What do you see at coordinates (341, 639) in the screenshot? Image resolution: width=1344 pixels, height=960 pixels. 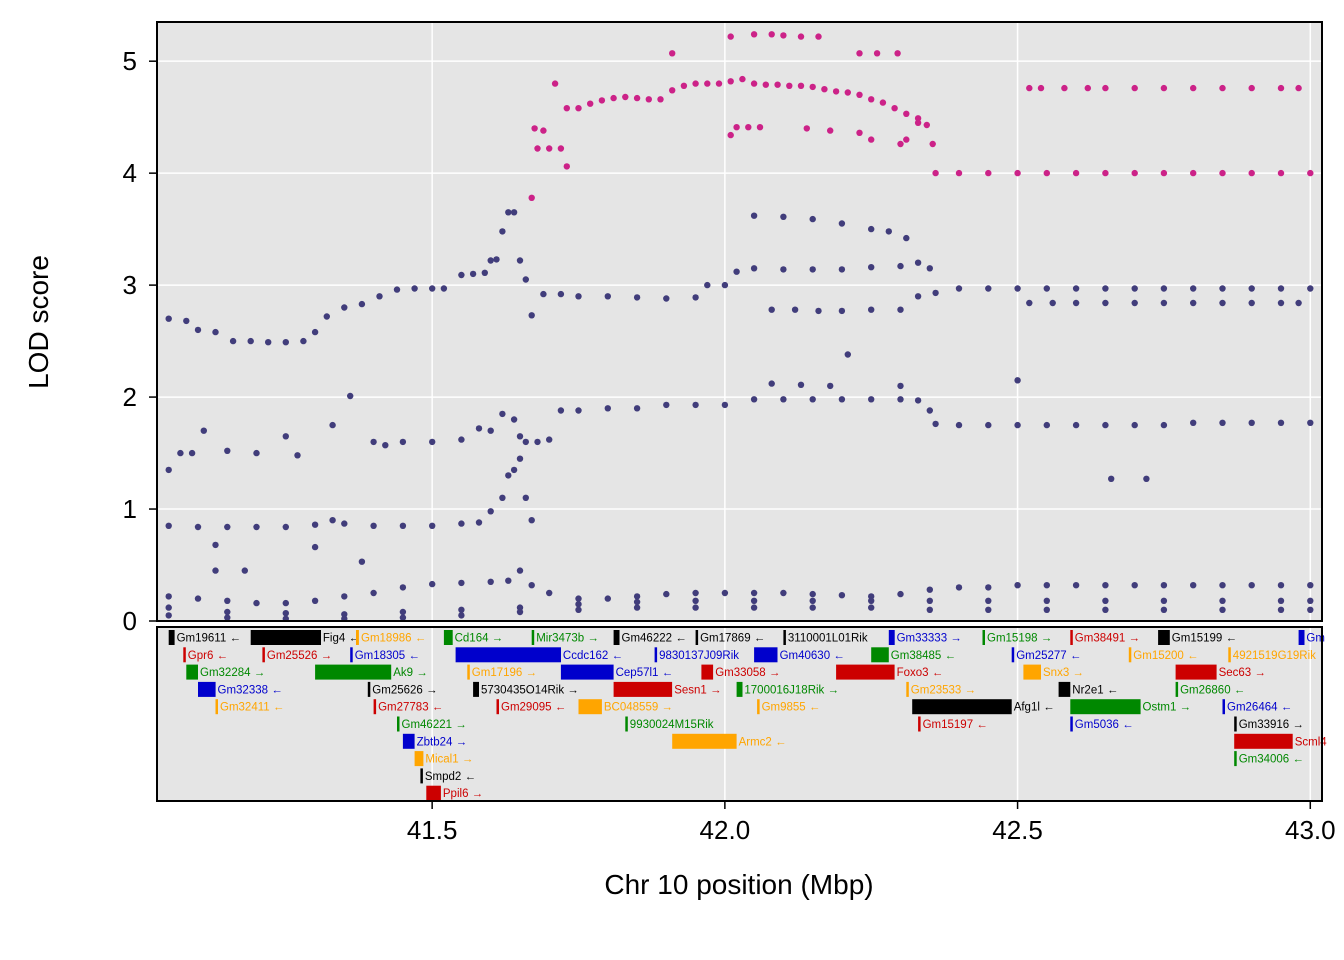 I see `gene-label: Fig4 ←` at bounding box center [341, 639].